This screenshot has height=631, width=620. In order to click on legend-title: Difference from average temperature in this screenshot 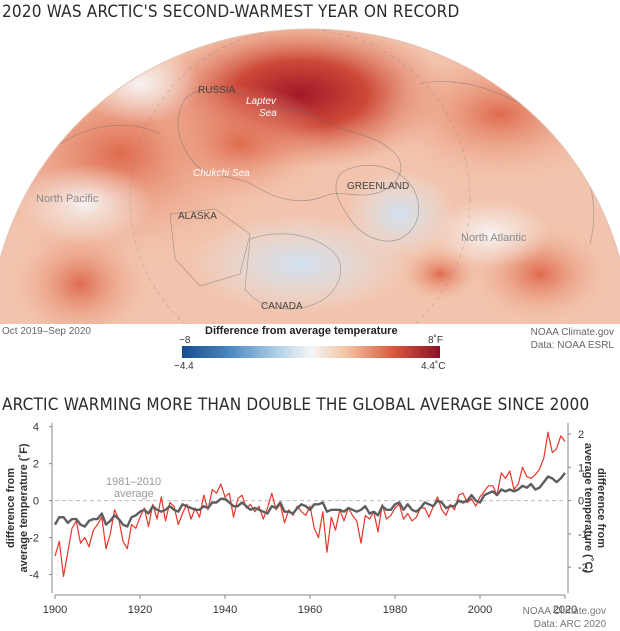, I will do `click(301, 331)`.